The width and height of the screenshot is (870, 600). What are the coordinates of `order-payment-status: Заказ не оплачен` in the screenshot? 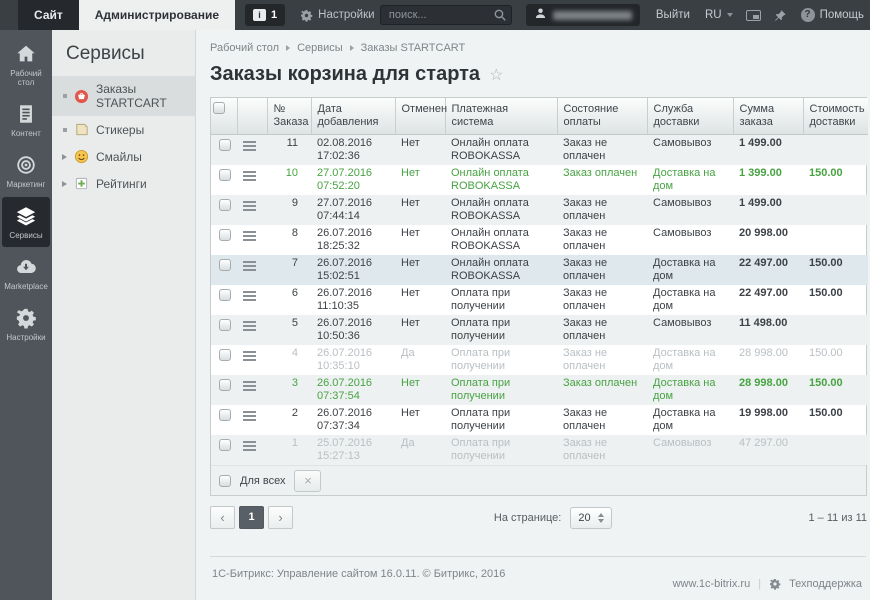 It's located at (585, 239).